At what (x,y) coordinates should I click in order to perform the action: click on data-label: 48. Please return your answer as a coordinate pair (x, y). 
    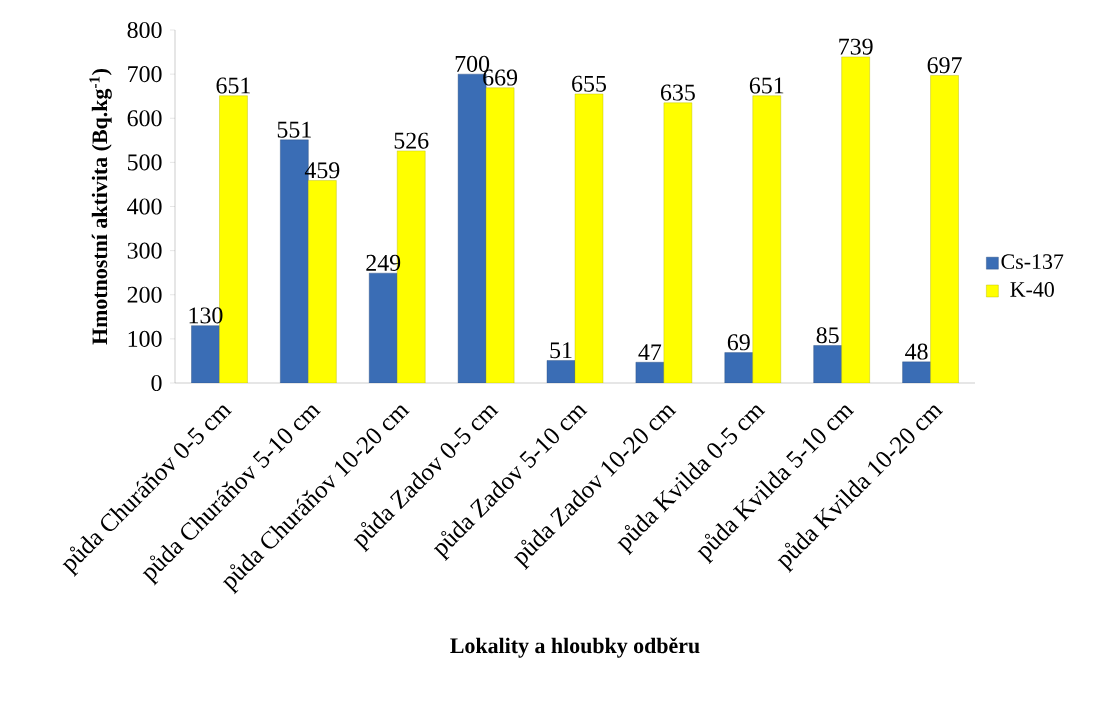
    Looking at the image, I should click on (916, 351).